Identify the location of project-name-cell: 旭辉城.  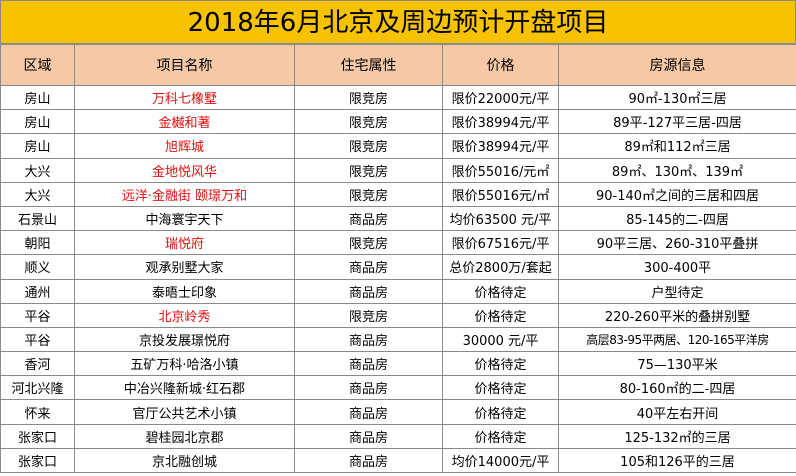
(184, 146).